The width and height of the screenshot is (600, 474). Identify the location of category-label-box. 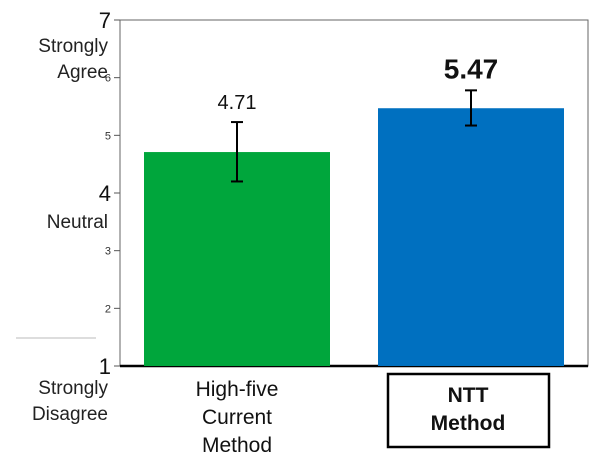
(468, 410).